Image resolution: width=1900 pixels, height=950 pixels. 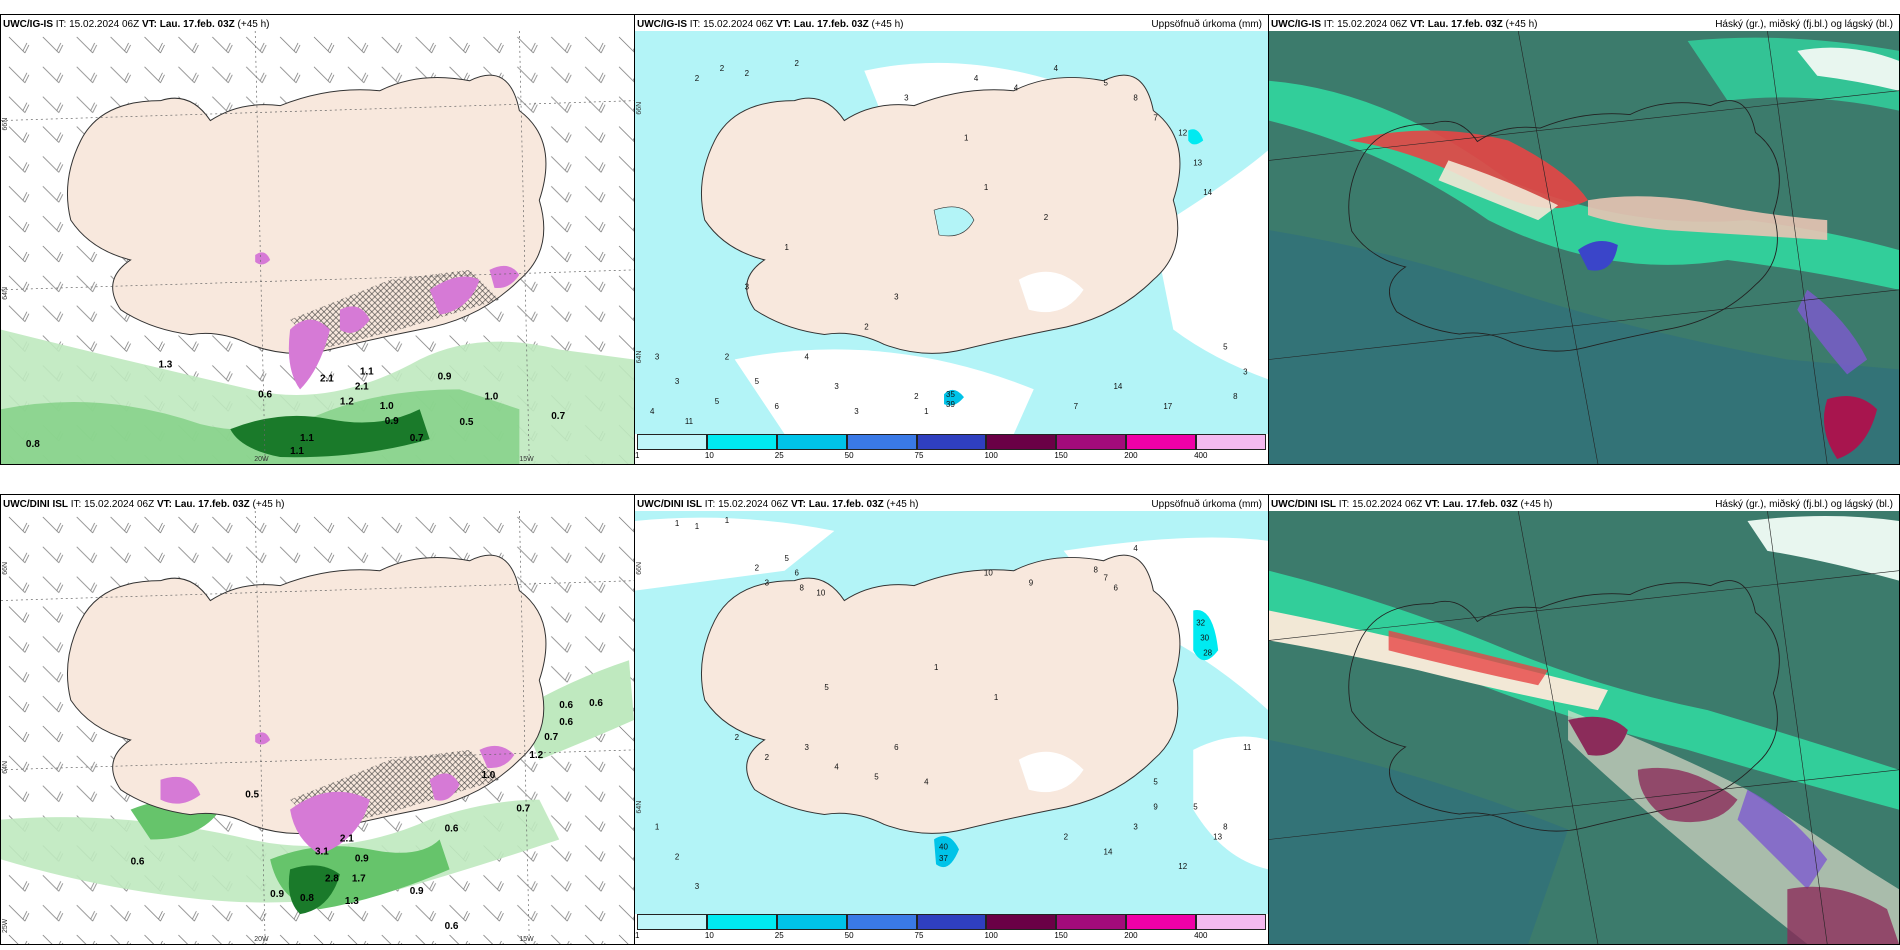 I want to click on cloud-pink-band, so click(x=1707, y=218).